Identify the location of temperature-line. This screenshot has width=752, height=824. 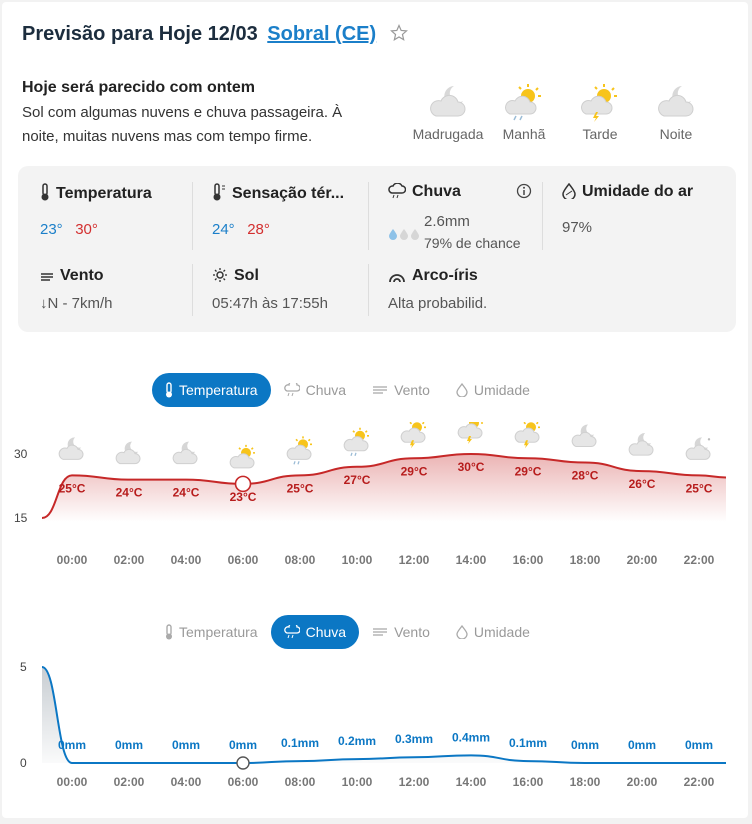
(384, 485).